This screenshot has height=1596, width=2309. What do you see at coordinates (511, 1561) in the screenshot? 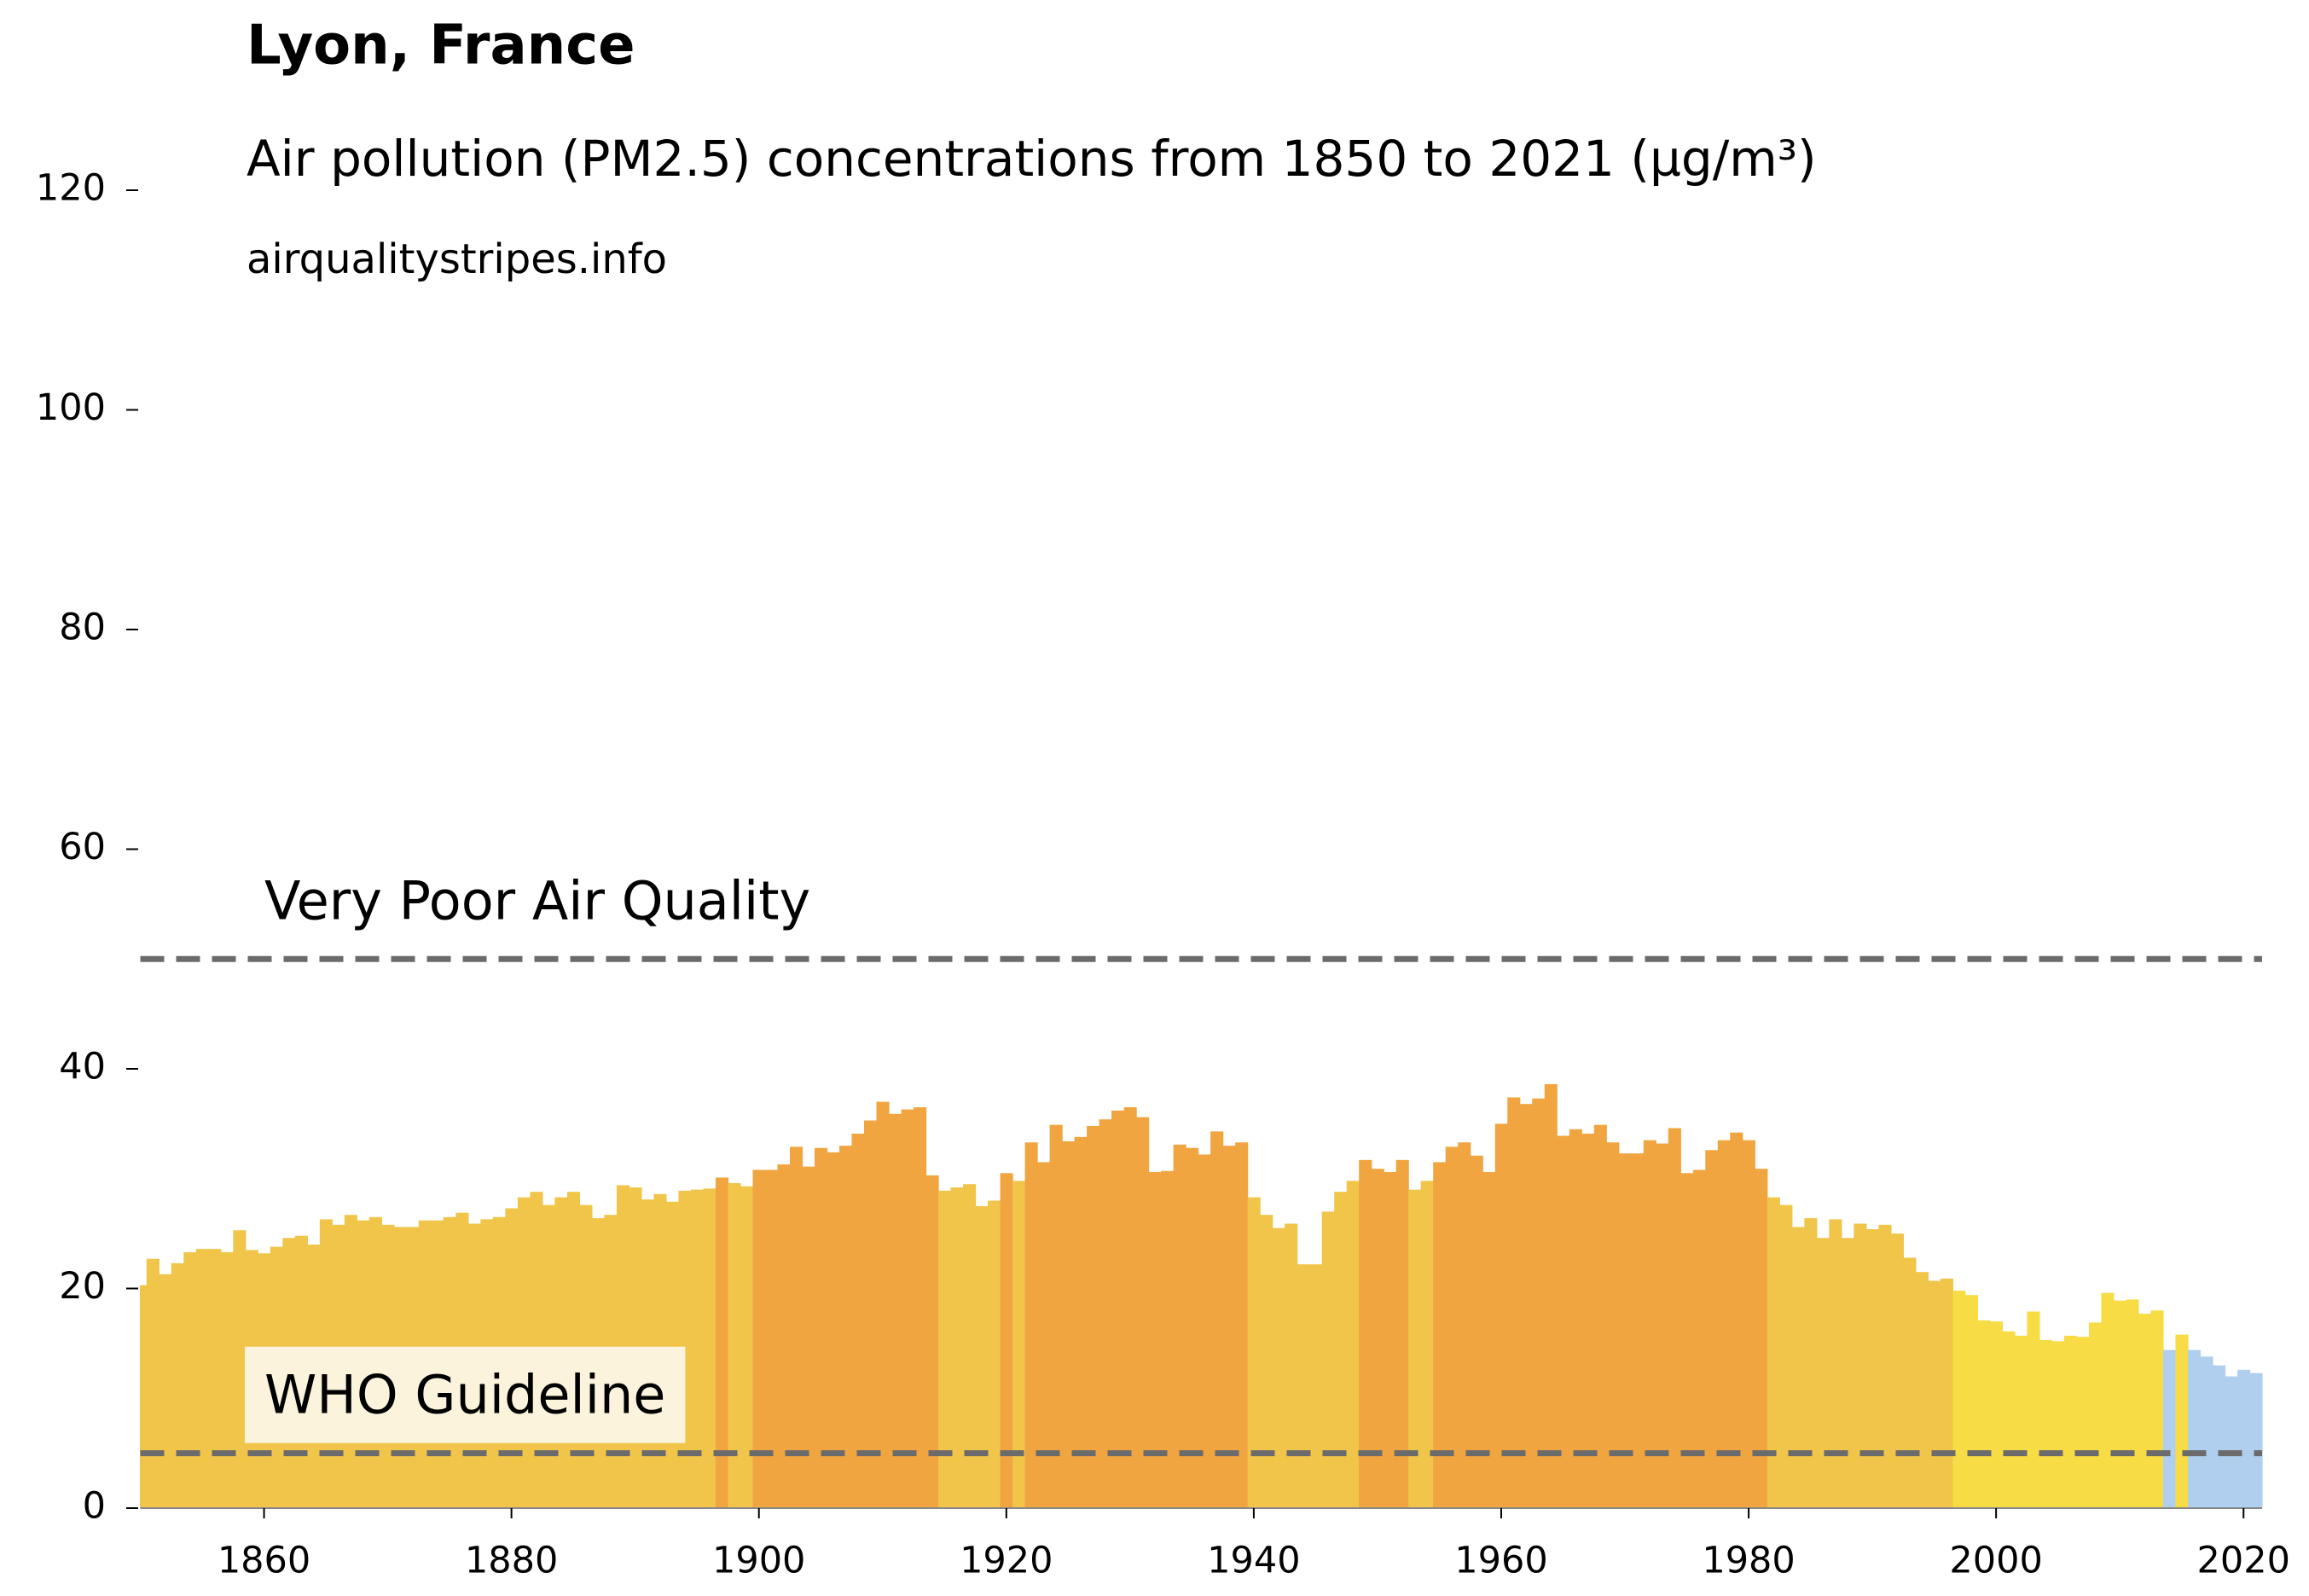
I see `x-tick-label: 1880` at bounding box center [511, 1561].